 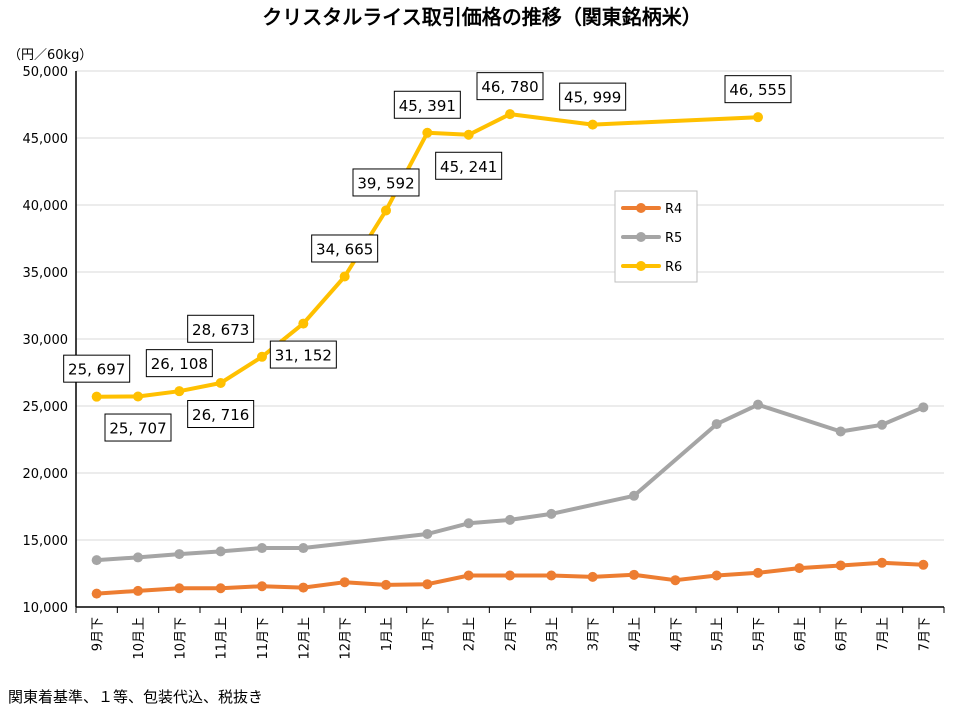 I want to click on data-label-text: 45, 241, so click(x=468, y=167).